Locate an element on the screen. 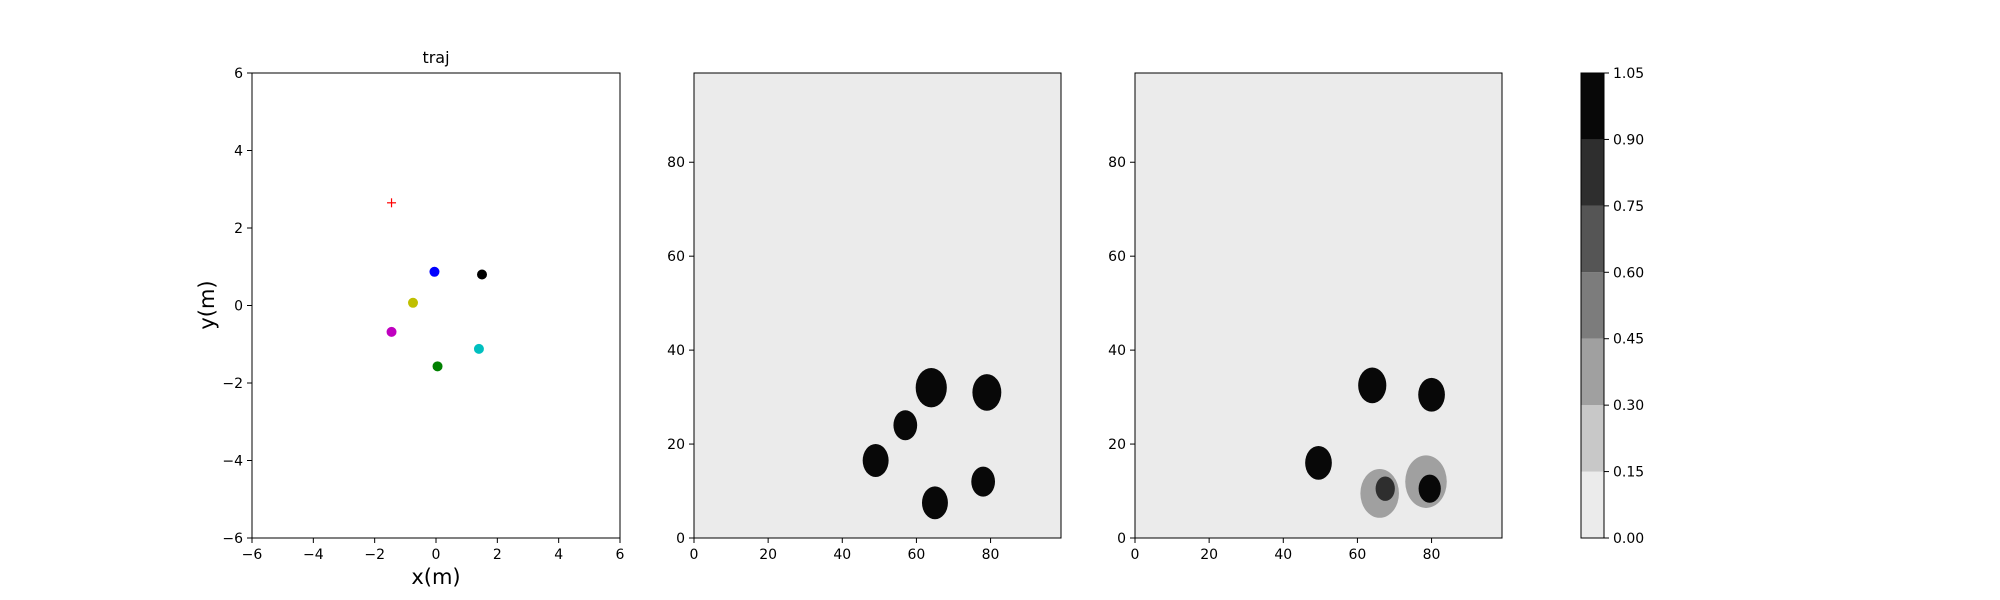  colorbar-tick-label: 1.05 is located at coordinates (1628, 74).